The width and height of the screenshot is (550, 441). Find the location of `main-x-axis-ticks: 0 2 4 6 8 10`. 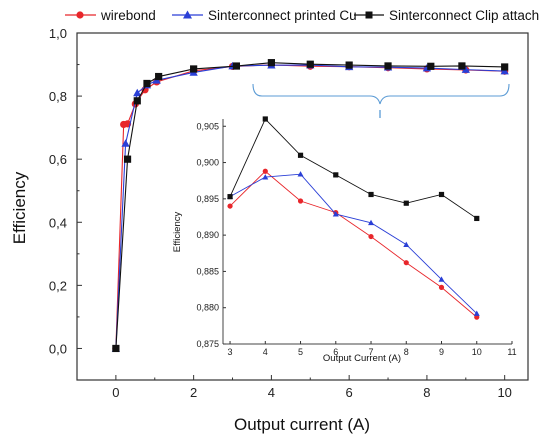

main-x-axis-ticks: 0 2 4 6 8 10 is located at coordinates (312, 387).